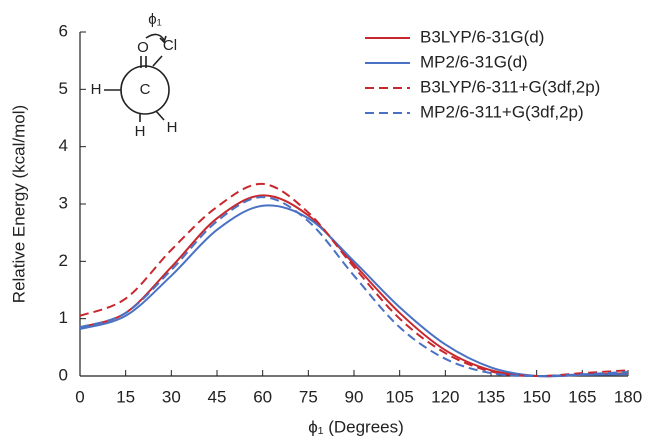 This screenshot has width=653, height=440. I want to click on rotation-arrow, so click(155, 37).